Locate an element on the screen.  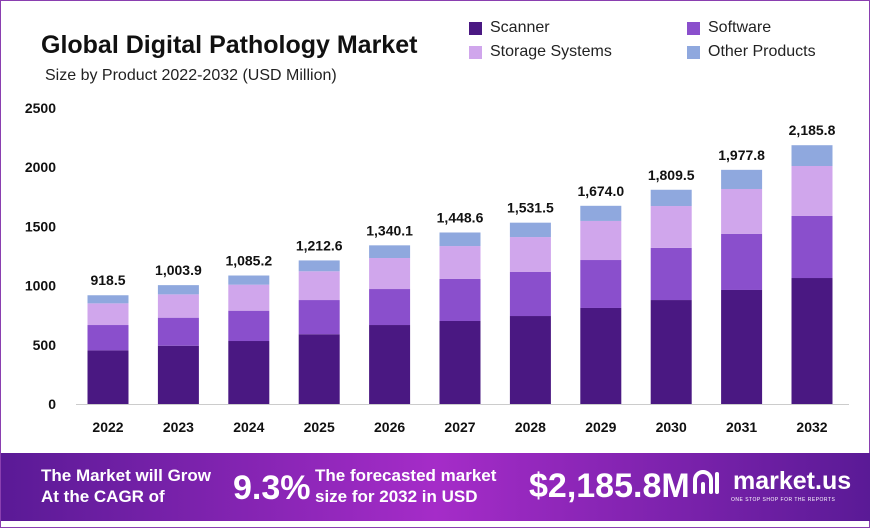
legend-label: Scanner is located at coordinates (520, 27).